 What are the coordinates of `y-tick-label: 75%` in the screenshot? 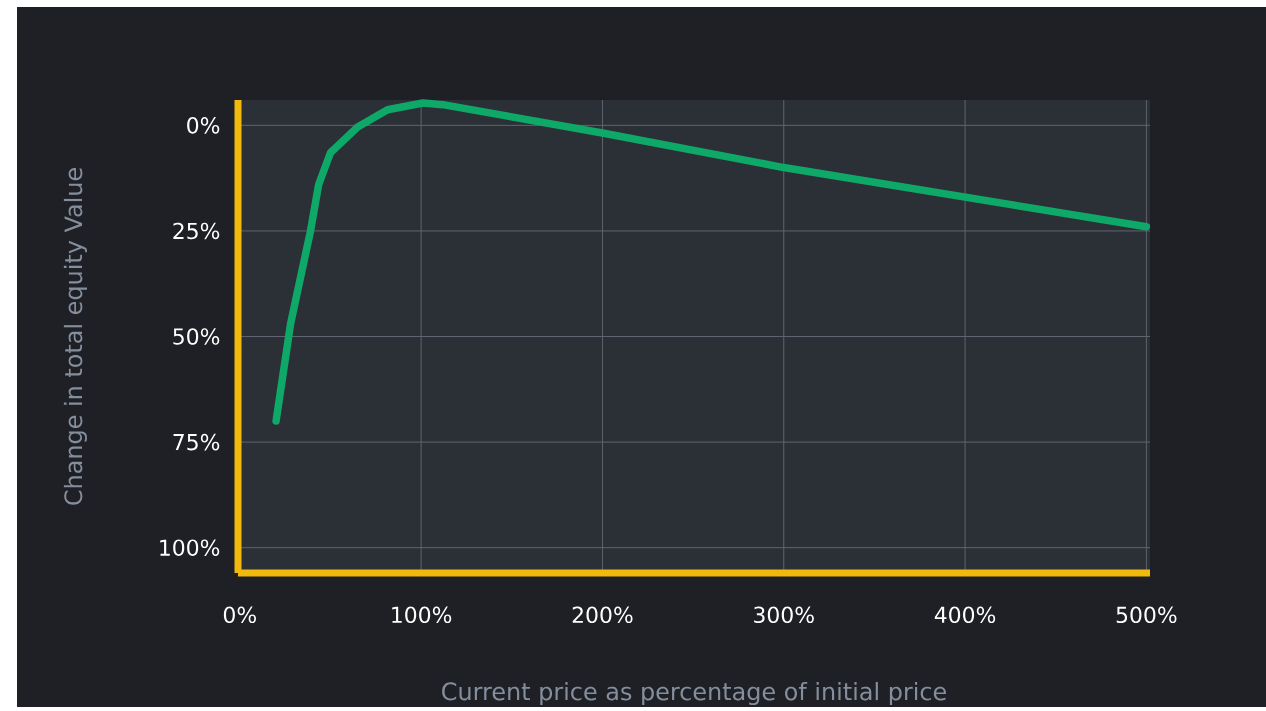 It's located at (196, 442).